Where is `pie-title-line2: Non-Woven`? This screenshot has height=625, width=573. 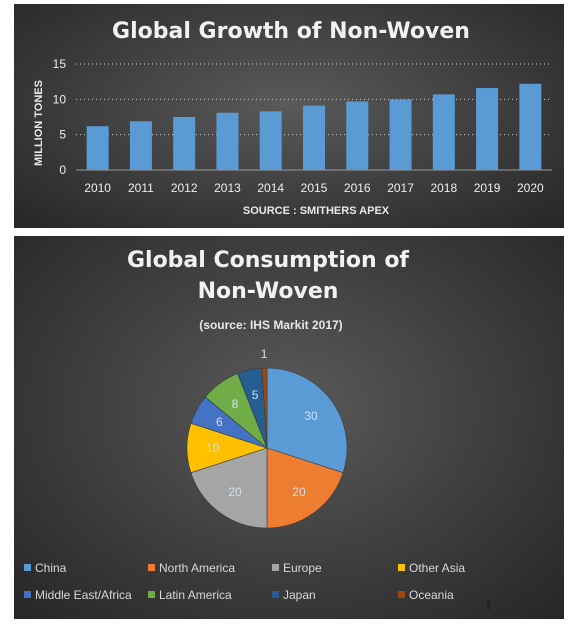 pie-title-line2: Non-Woven is located at coordinates (268, 291).